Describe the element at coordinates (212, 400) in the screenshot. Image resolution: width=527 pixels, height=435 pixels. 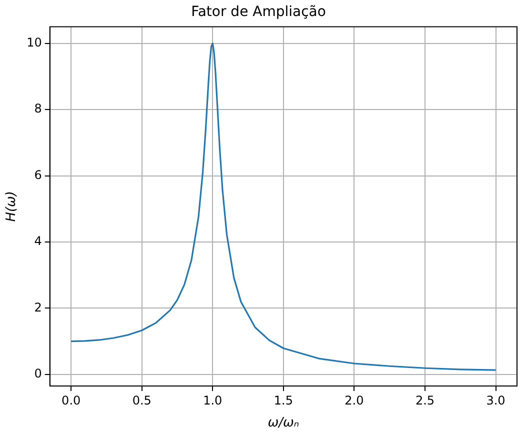
I see `x-tick-label: 1.0` at that location.